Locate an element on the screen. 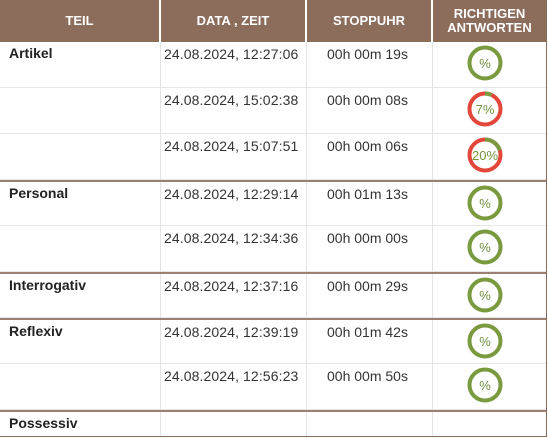 The image size is (548, 438). row-stoppuhr: 00h 00m 50s is located at coordinates (367, 376).